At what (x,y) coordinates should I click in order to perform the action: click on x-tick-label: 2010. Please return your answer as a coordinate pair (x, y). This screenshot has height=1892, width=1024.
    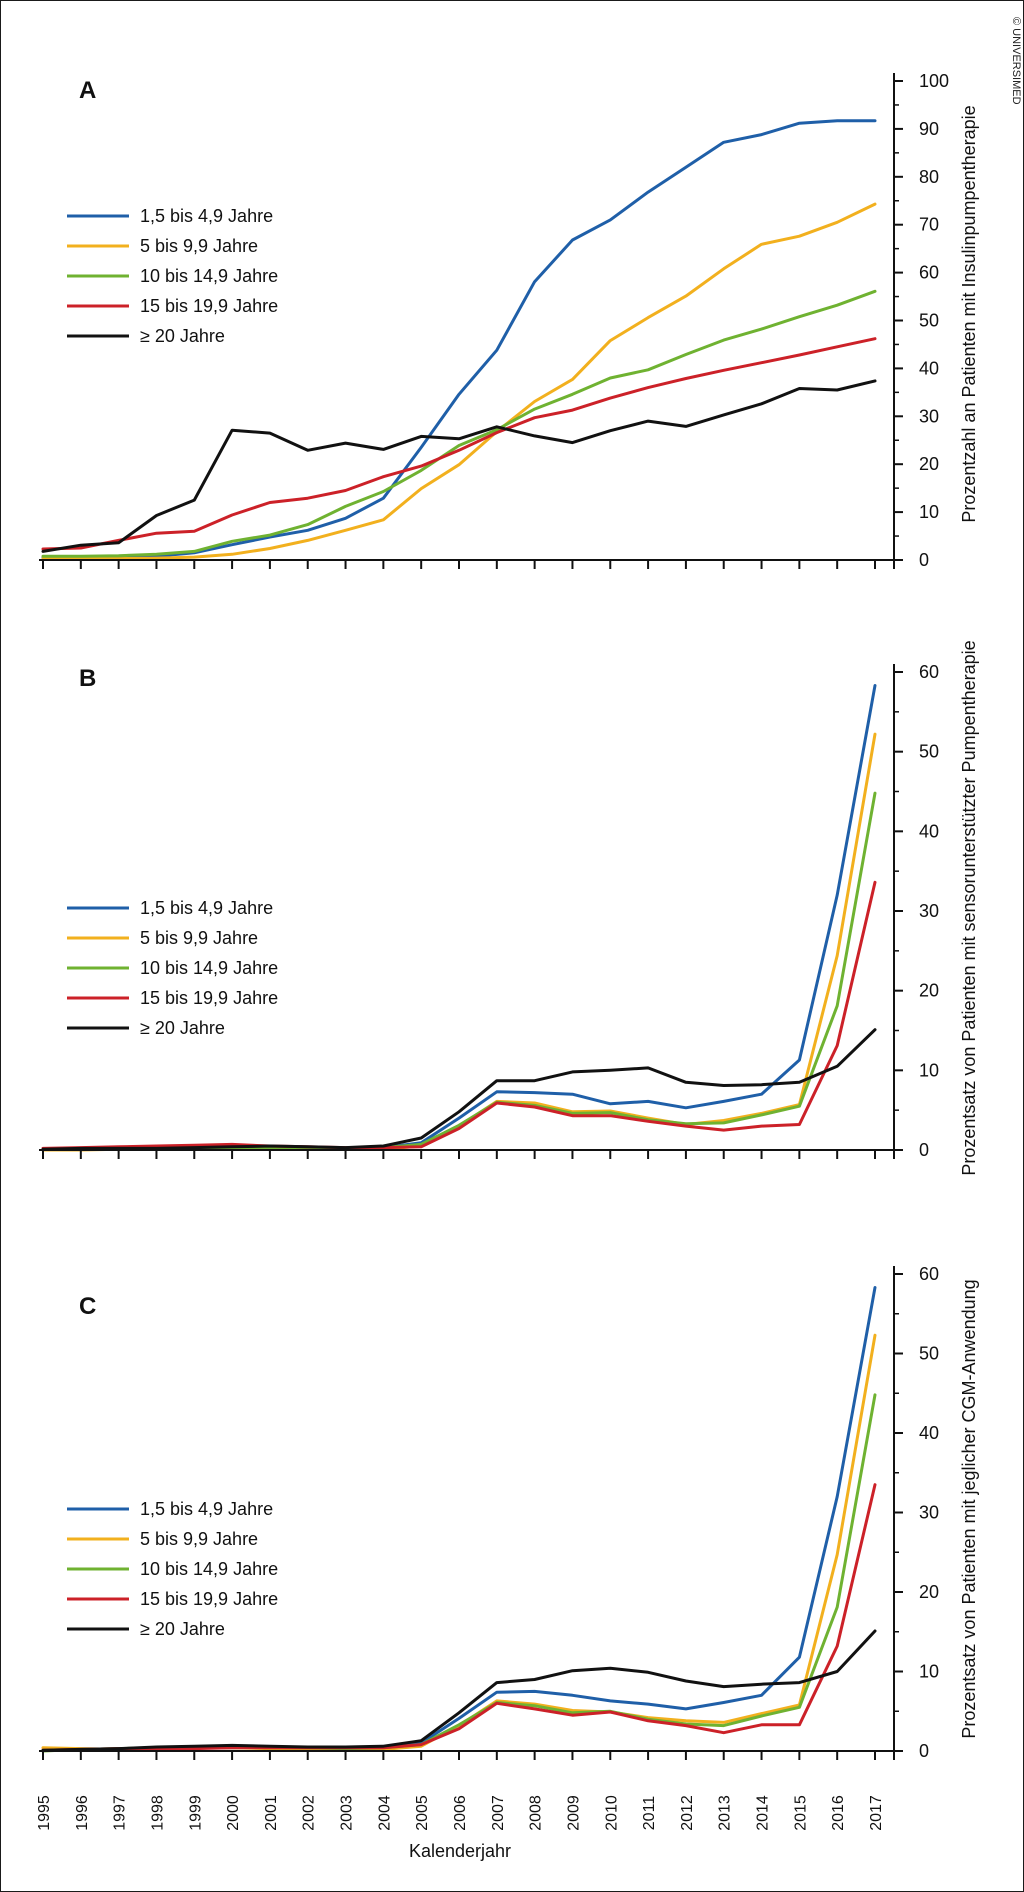
    Looking at the image, I should click on (611, 1813).